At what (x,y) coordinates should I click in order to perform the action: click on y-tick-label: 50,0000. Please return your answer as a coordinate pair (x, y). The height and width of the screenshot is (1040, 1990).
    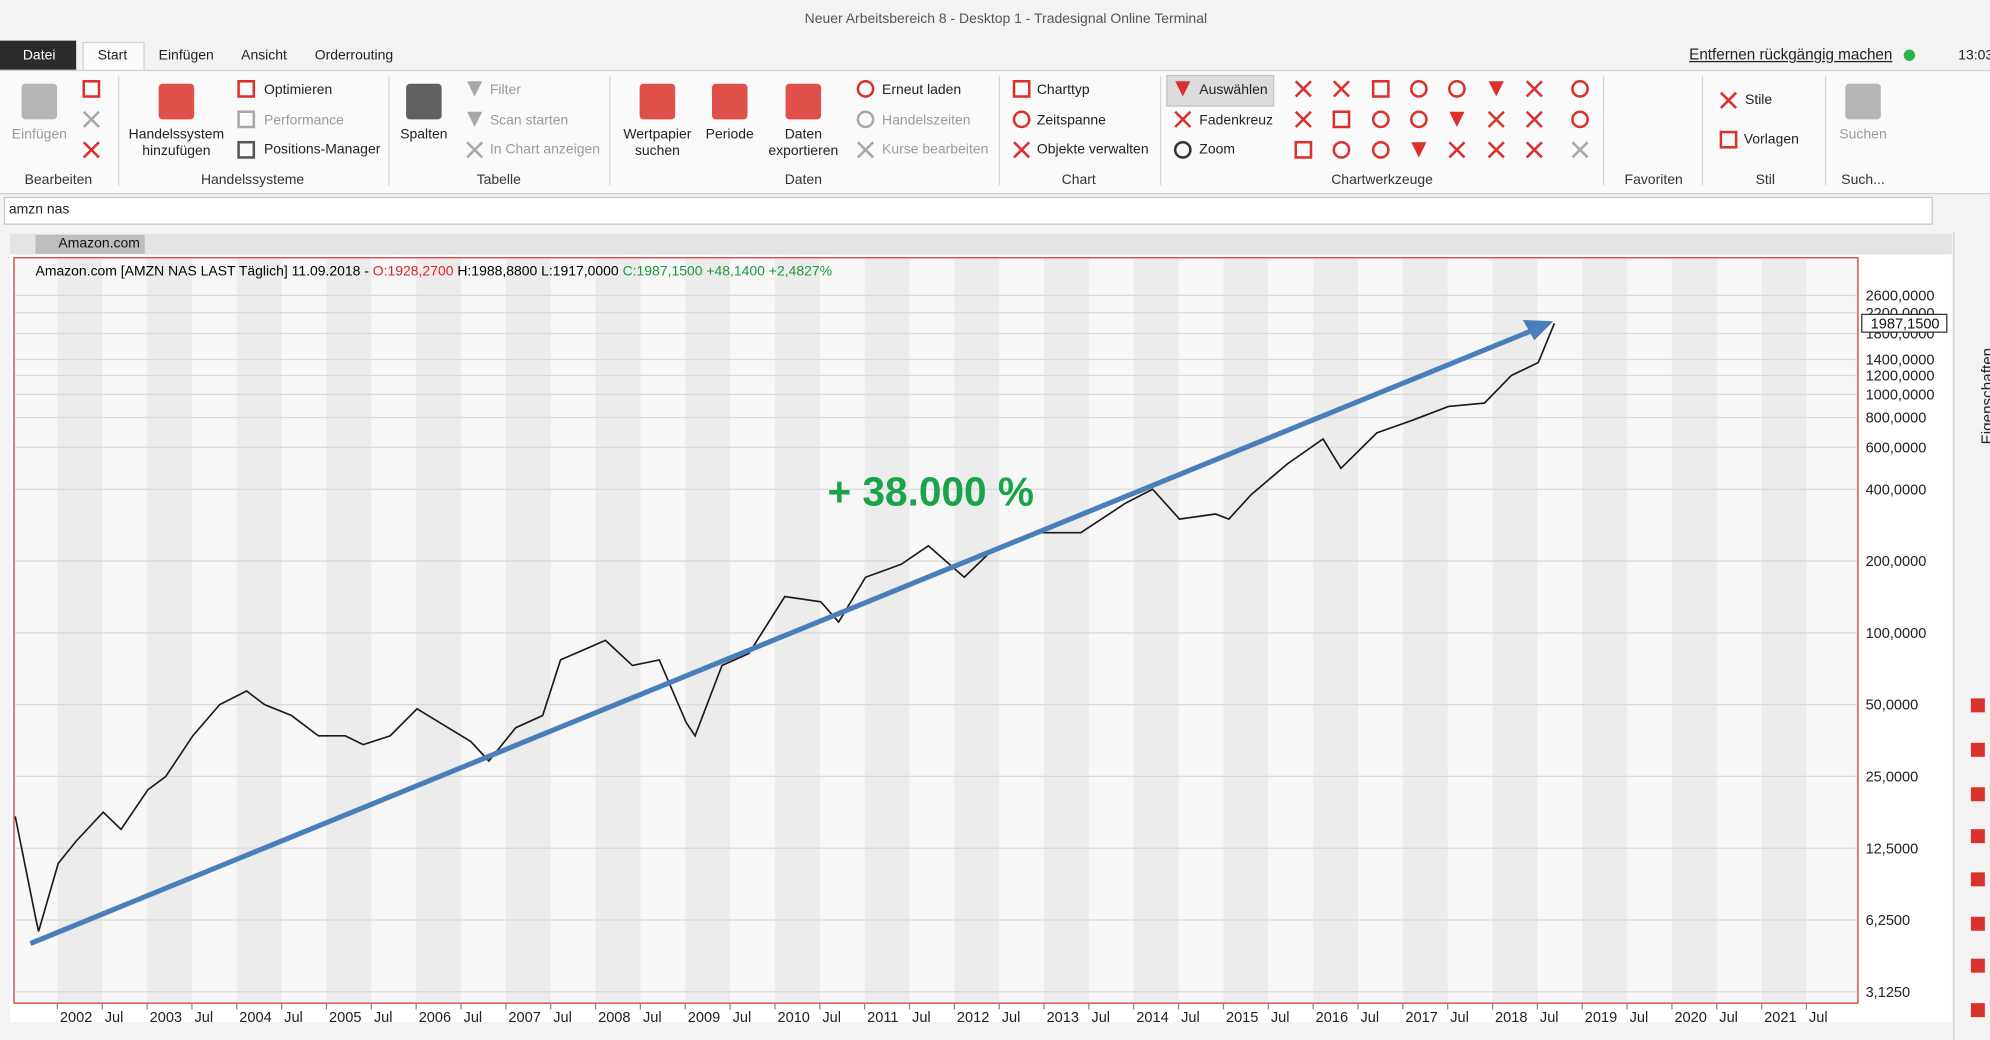
    Looking at the image, I should click on (1892, 706).